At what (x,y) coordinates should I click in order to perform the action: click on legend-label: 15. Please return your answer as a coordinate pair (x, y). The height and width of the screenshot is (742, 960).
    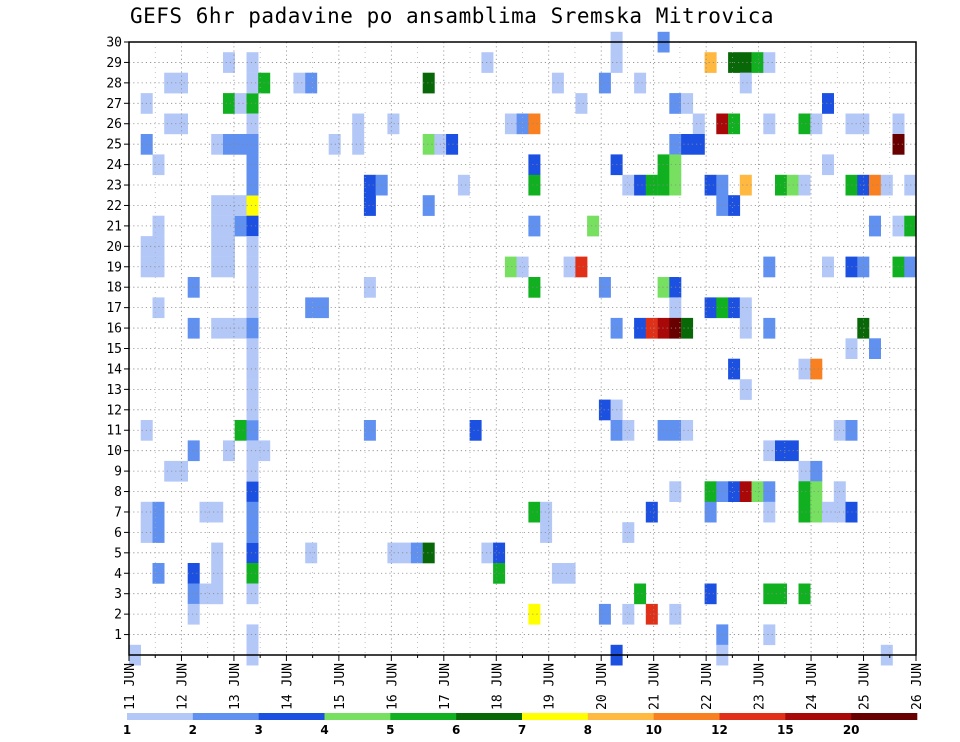
    Looking at the image, I should click on (785, 730).